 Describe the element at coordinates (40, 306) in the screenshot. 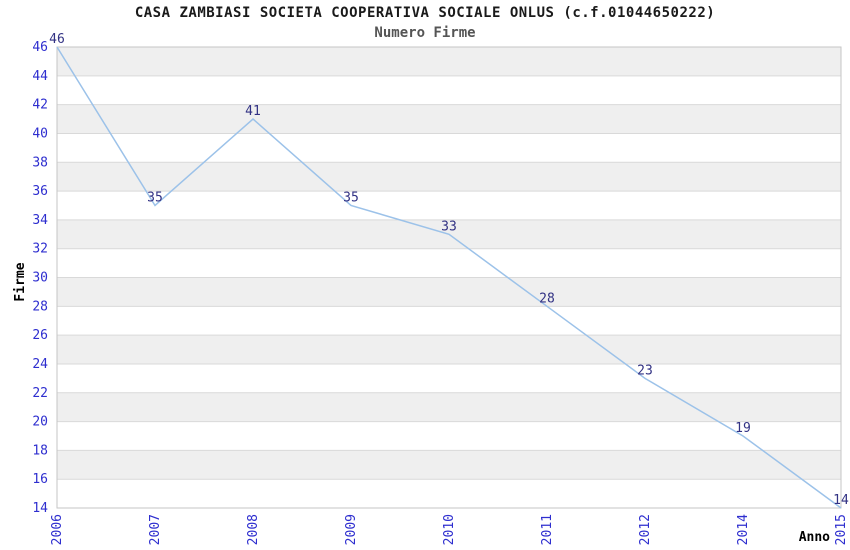

I see `y-tick-label: 28` at that location.